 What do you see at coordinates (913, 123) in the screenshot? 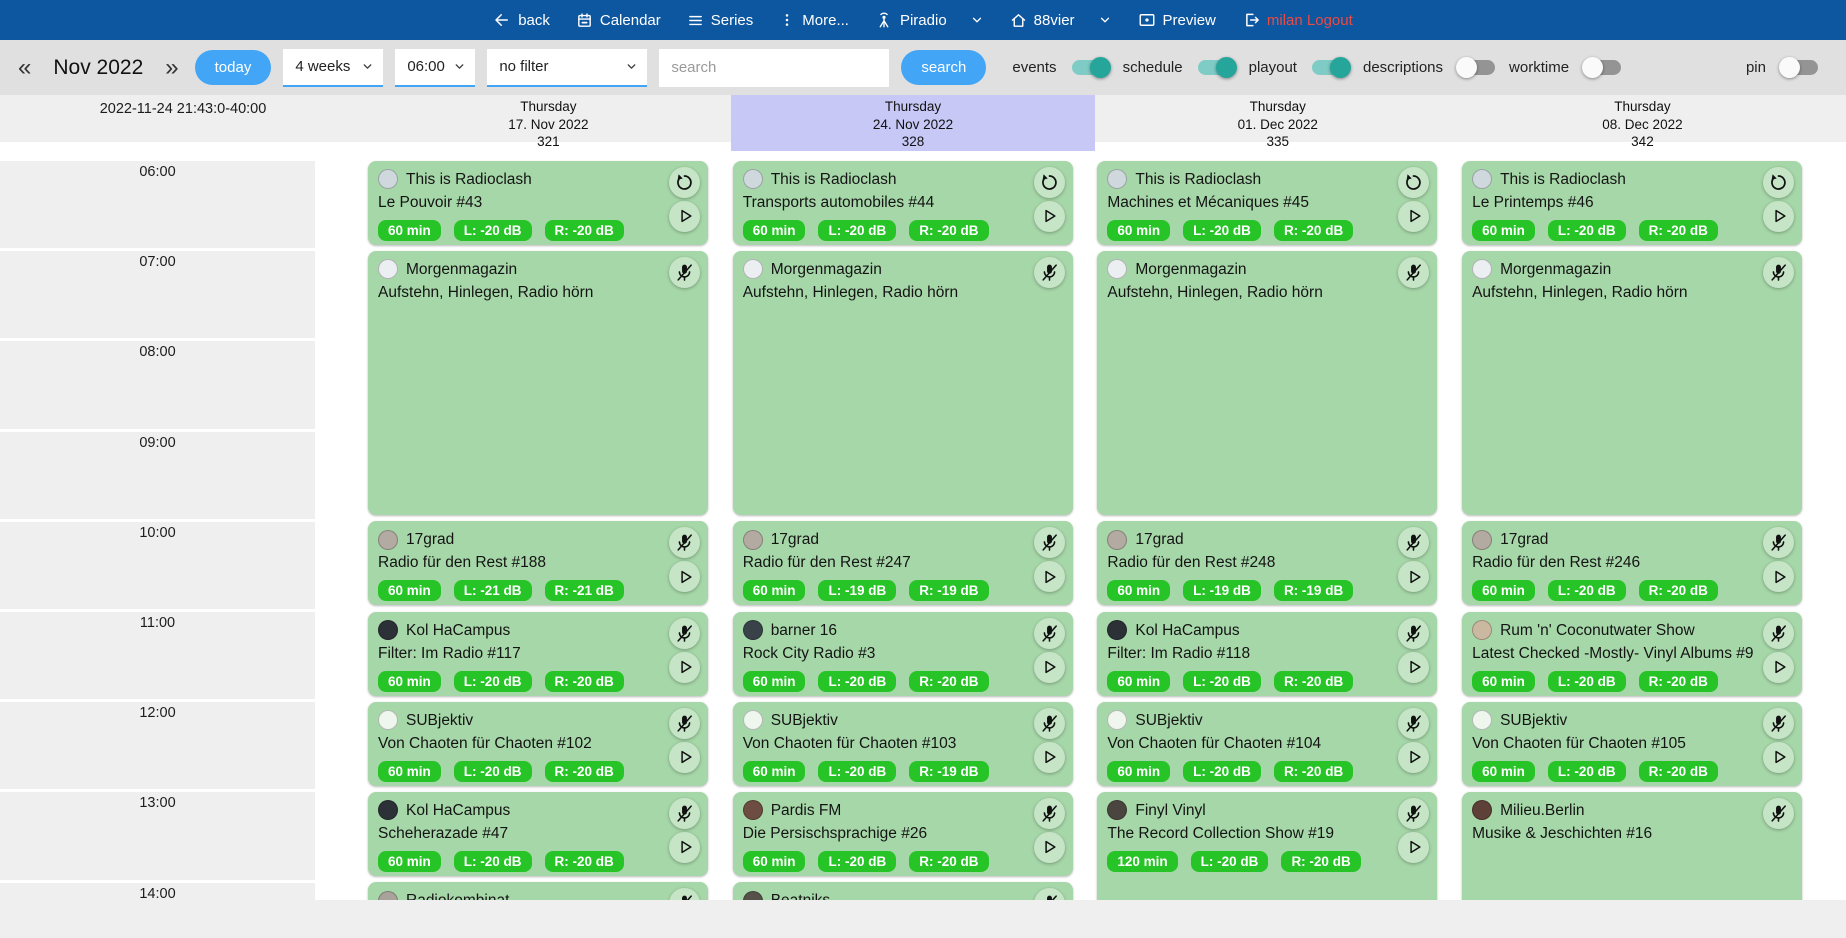
I see `day-header-24-nov-2022: Thursday 24. Nov 2022 328` at bounding box center [913, 123].